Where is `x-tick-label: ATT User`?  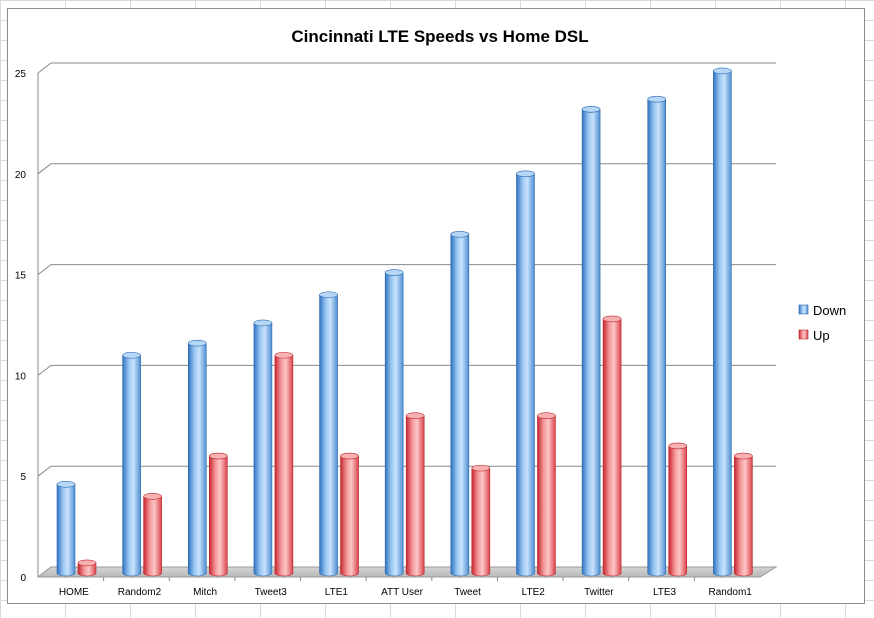 x-tick-label: ATT User is located at coordinates (402, 592).